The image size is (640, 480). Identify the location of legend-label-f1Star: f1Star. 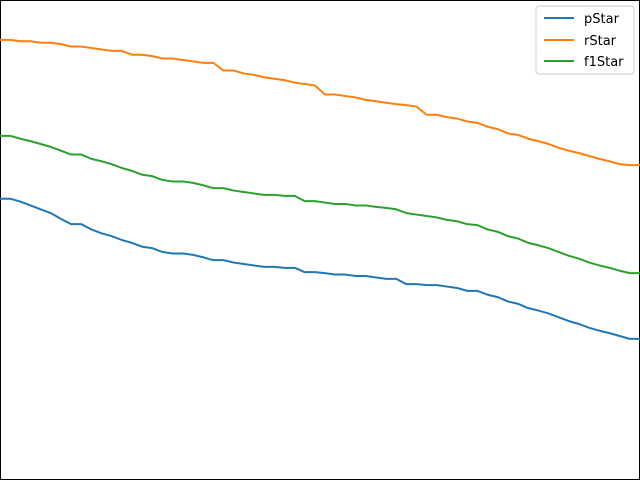
(604, 62).